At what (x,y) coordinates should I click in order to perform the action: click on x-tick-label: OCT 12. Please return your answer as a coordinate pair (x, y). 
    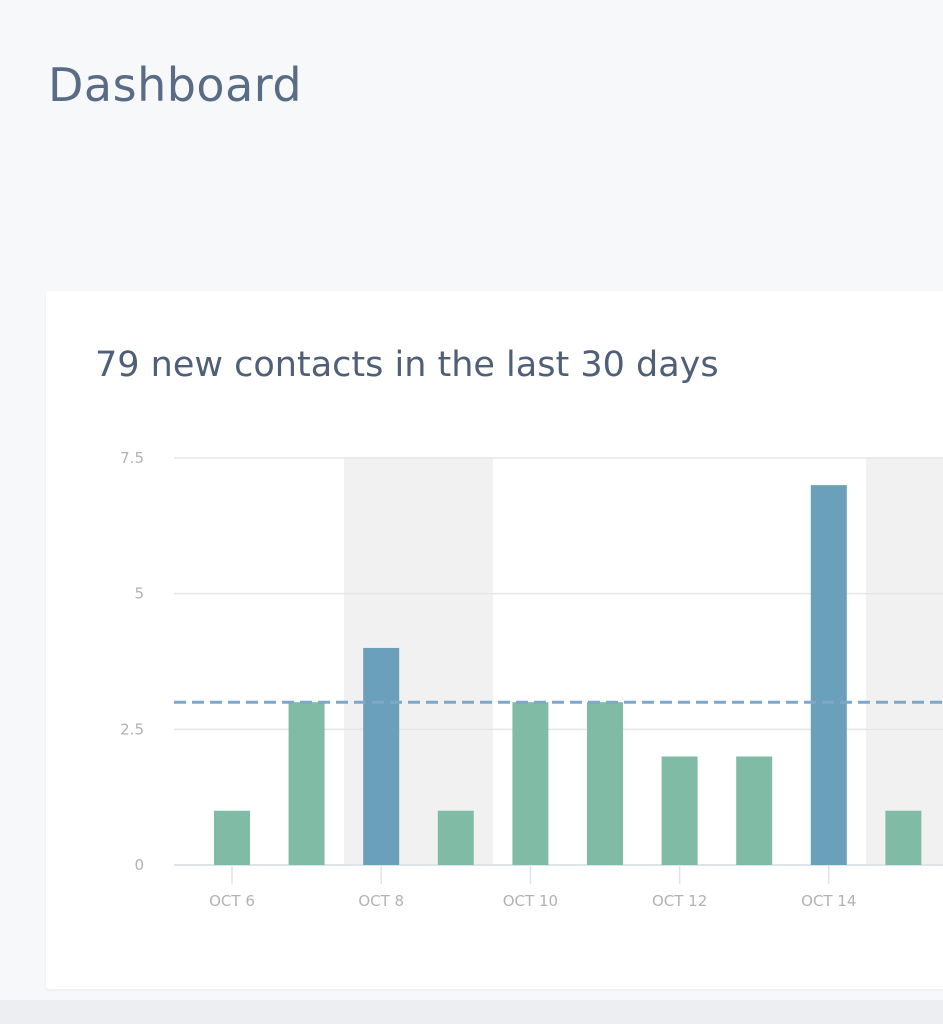
    Looking at the image, I should click on (679, 901).